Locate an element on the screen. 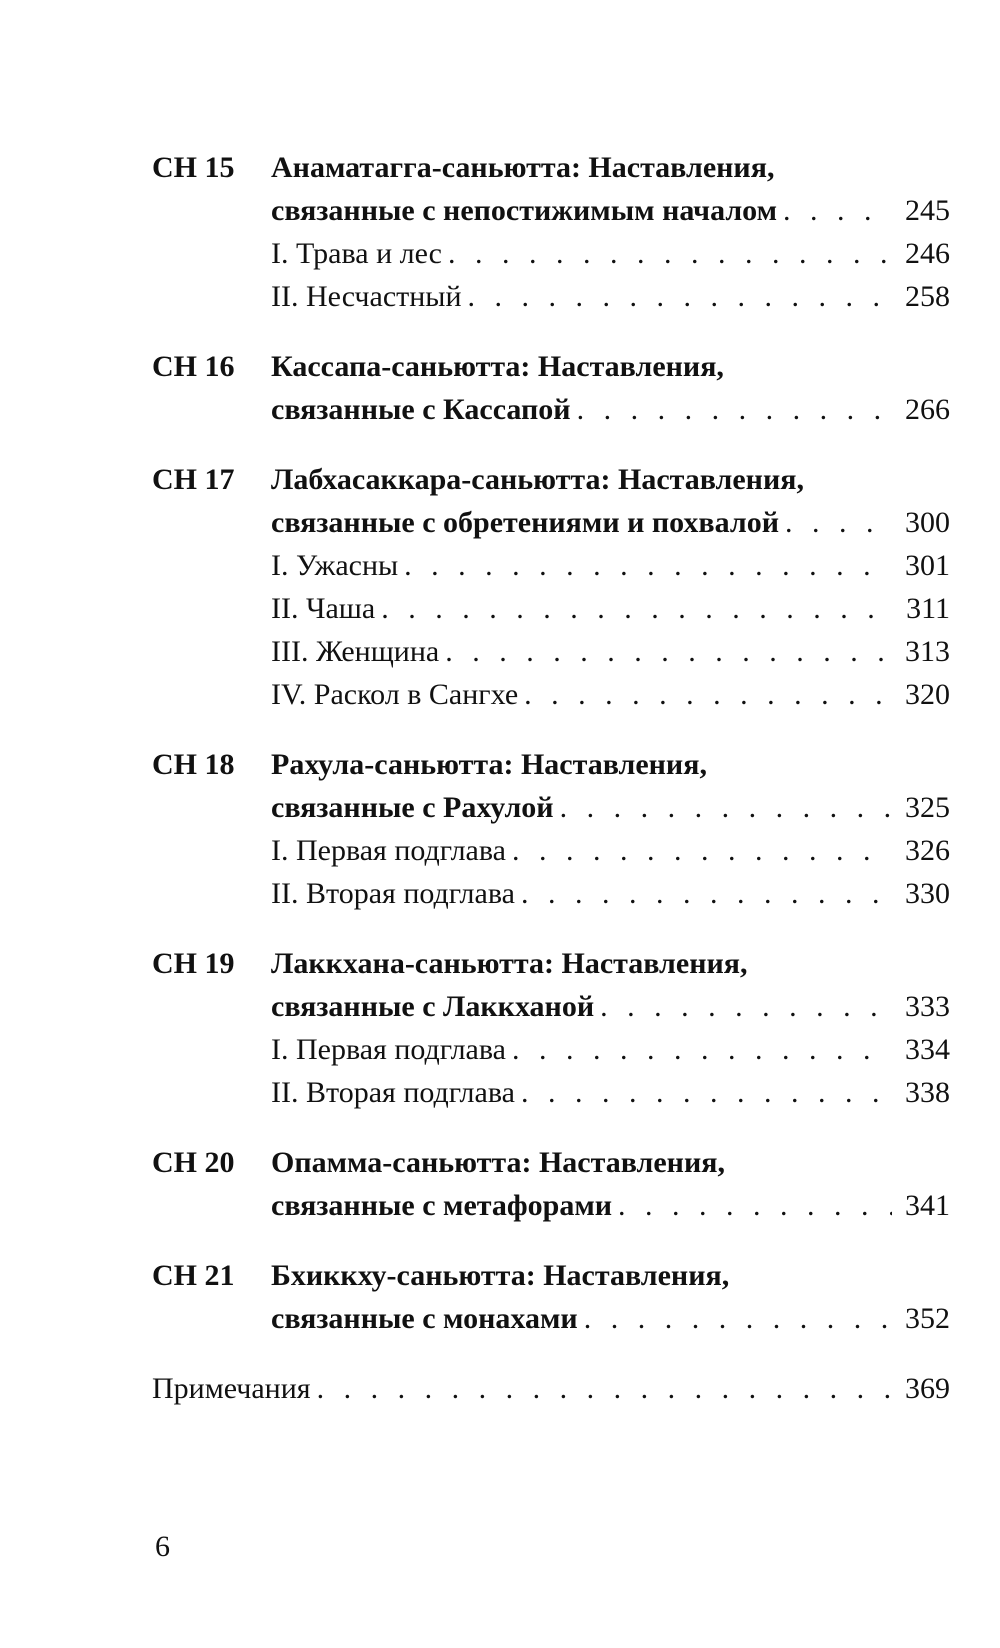  subentry-title: I. Трава и лес is located at coordinates (356, 253).